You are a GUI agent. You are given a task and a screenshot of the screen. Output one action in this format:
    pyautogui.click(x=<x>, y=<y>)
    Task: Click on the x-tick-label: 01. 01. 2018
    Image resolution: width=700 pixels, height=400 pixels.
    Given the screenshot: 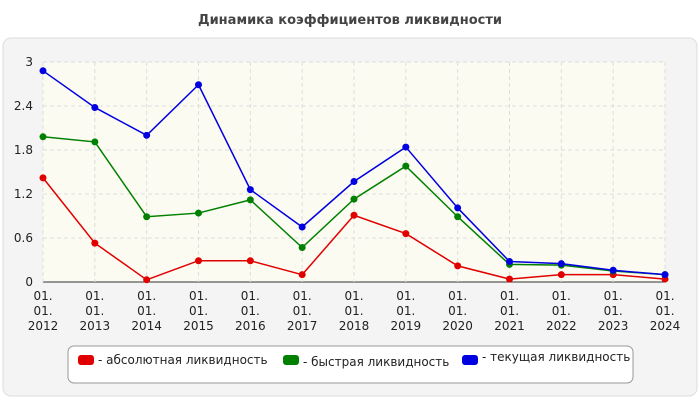 What is the action you would take?
    pyautogui.click(x=354, y=311)
    